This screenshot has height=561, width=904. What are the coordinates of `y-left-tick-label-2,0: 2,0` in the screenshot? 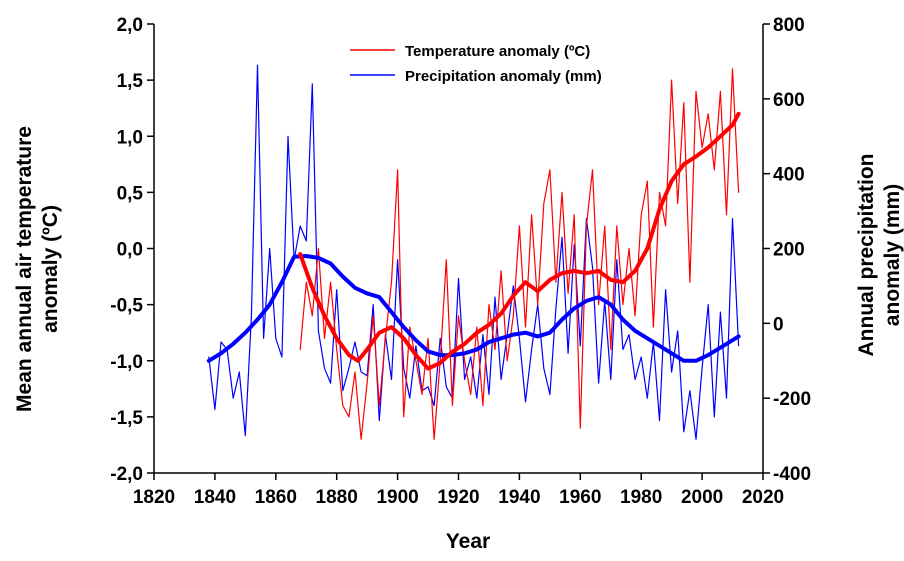 It's located at (130, 25).